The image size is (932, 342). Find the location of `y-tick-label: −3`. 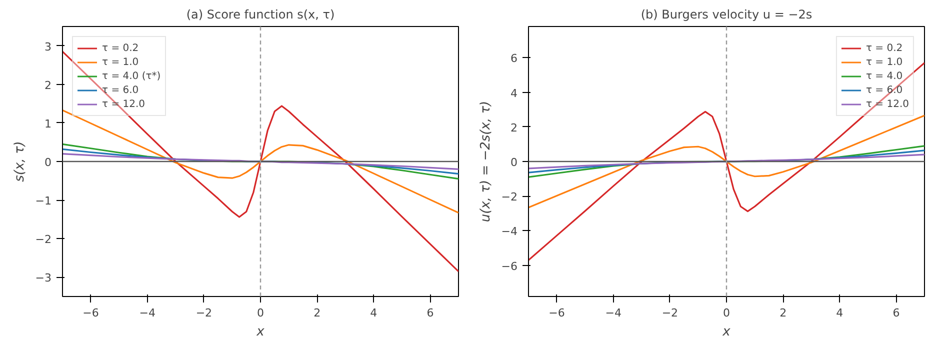

y-tick-label: −3 is located at coordinates (43, 278).